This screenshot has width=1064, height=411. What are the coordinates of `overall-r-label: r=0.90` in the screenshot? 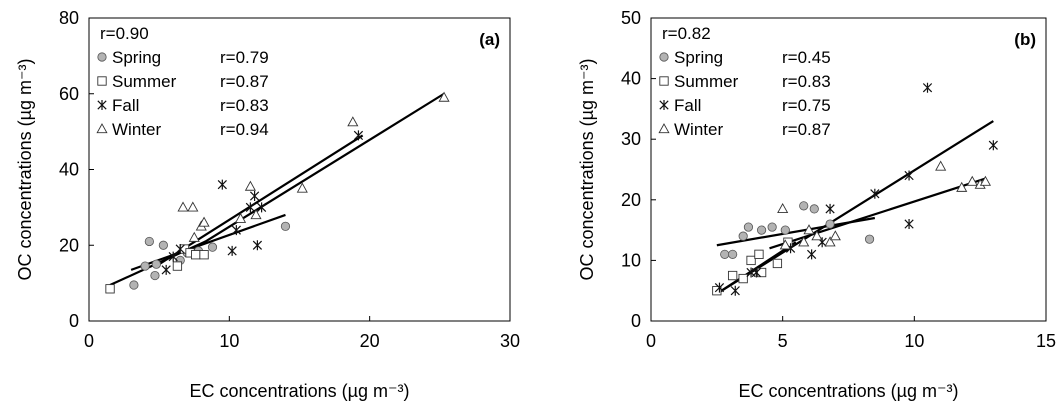 It's located at (124, 33).